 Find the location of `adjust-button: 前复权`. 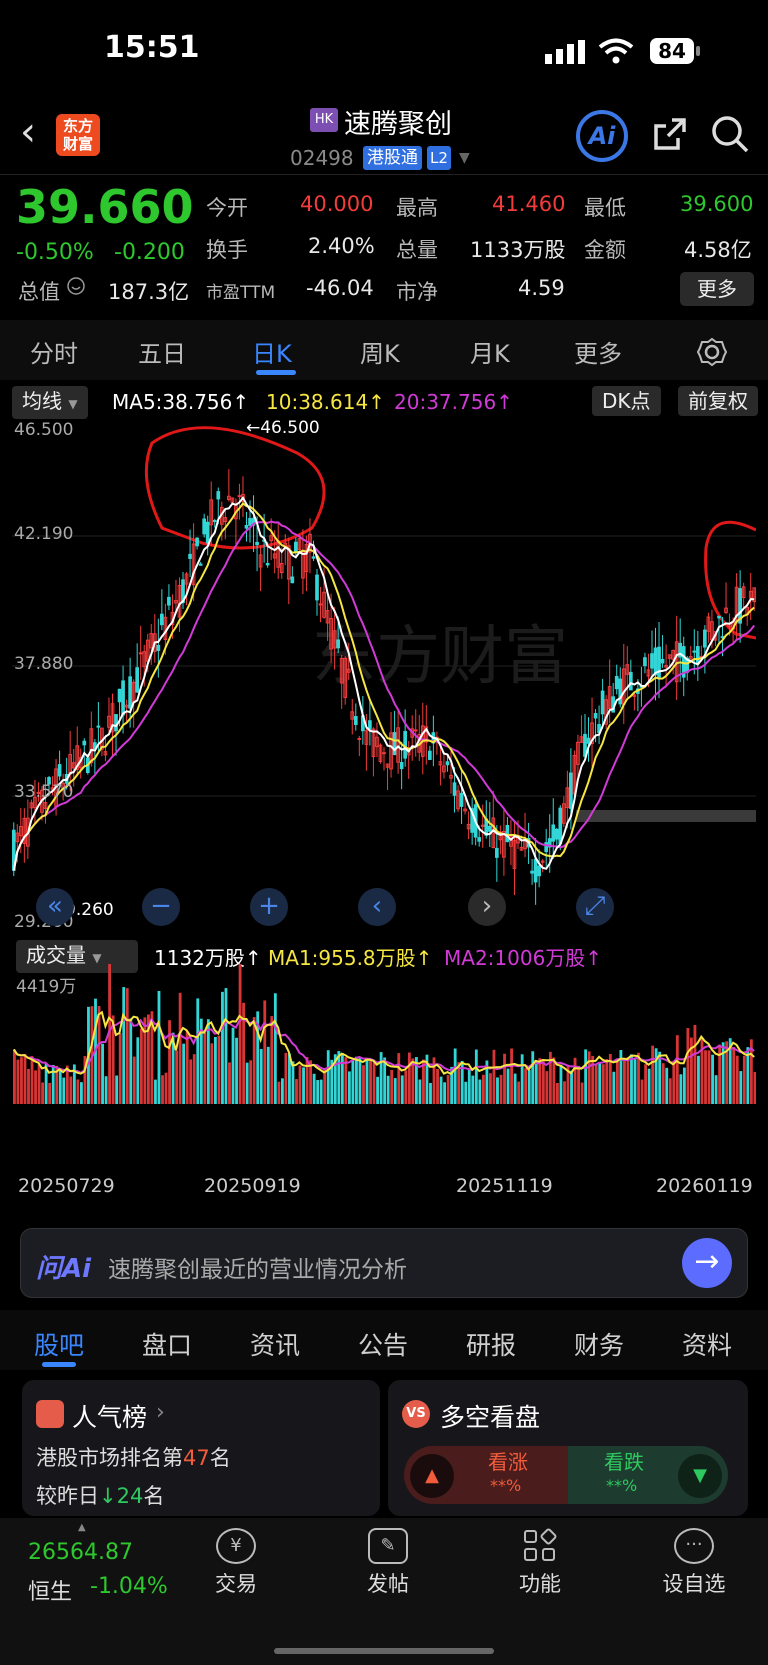

adjust-button: 前复权 is located at coordinates (718, 401).